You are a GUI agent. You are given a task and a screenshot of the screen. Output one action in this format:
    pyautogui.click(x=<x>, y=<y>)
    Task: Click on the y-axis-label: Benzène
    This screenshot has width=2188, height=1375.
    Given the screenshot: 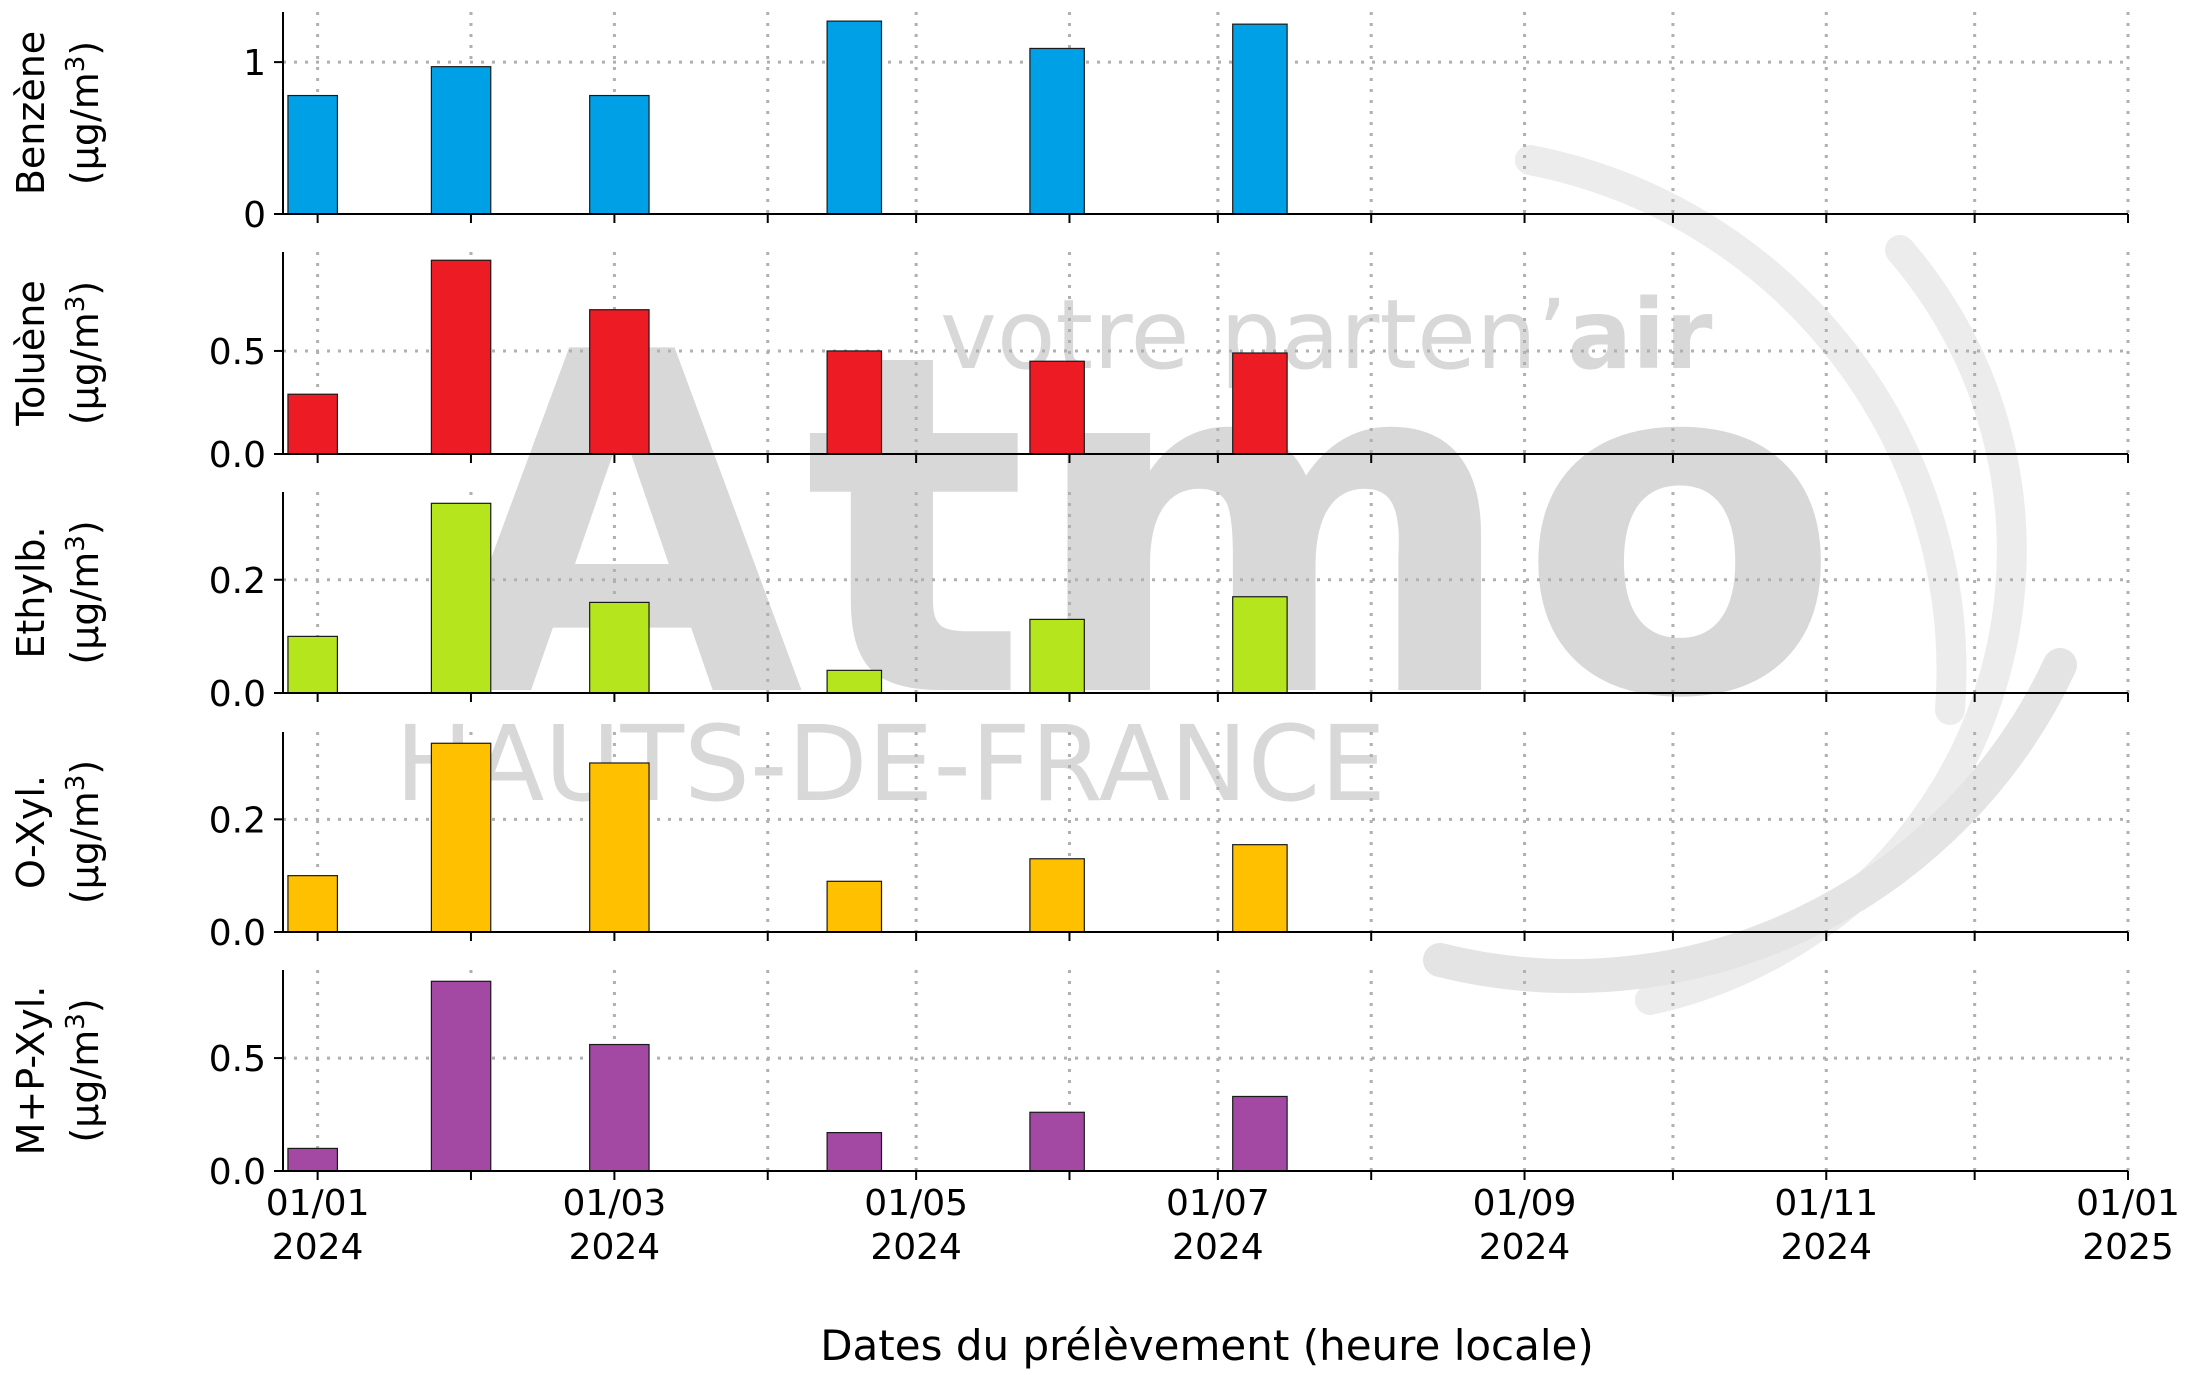 What is the action you would take?
    pyautogui.click(x=31, y=113)
    